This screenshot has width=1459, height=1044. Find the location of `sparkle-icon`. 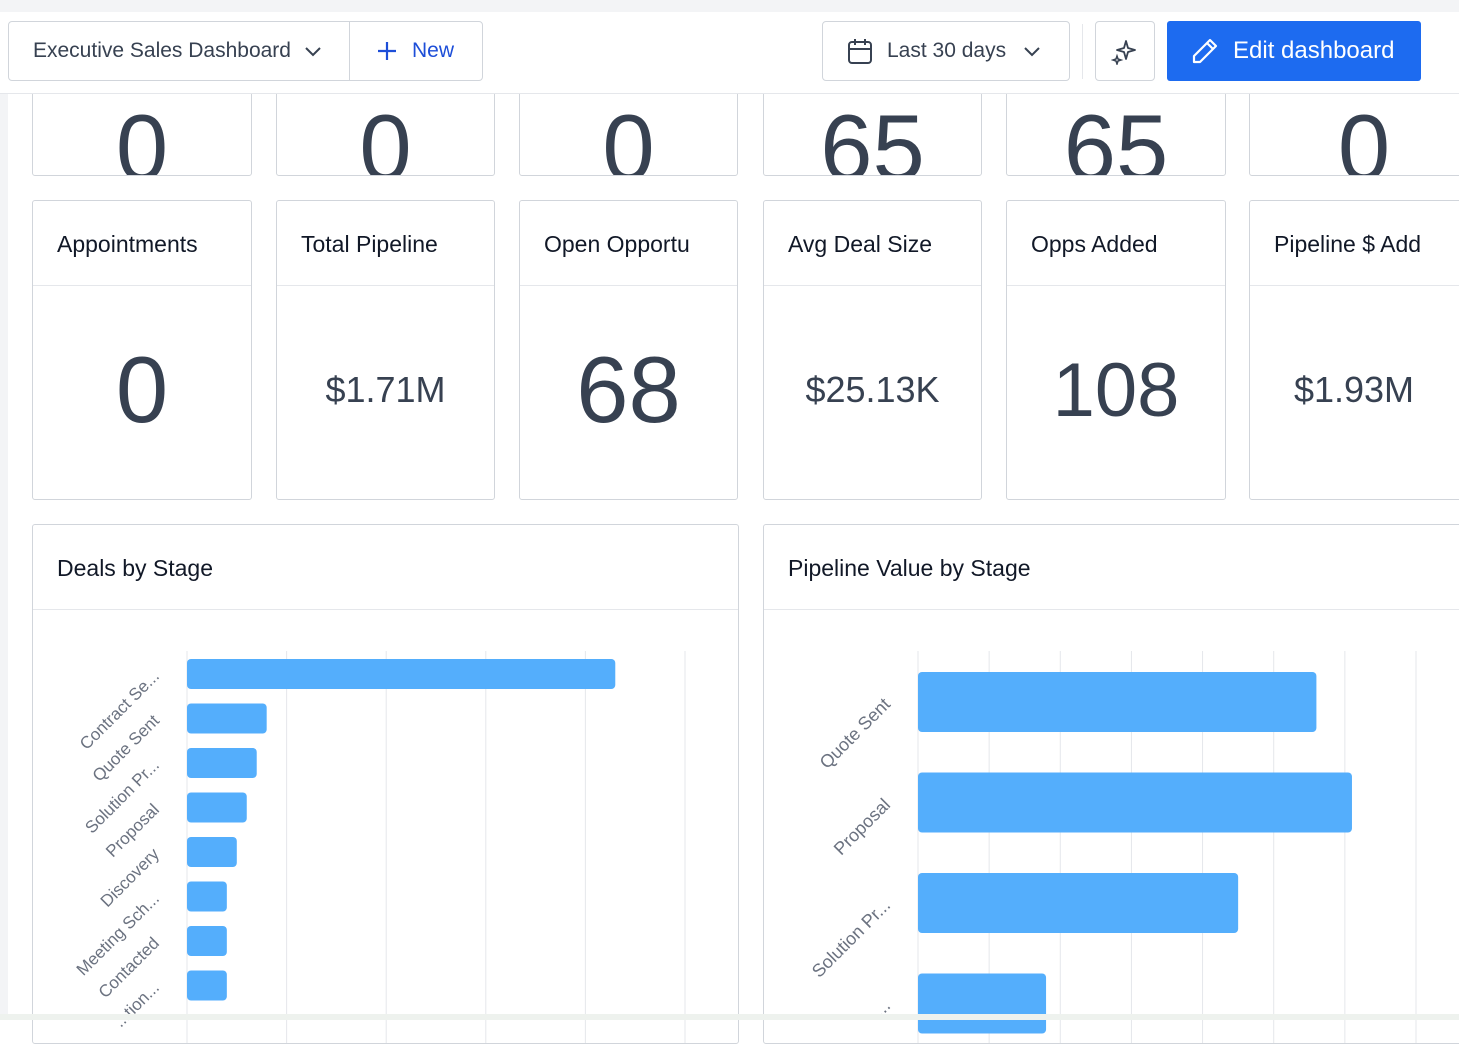

sparkle-icon is located at coordinates (1123, 52).